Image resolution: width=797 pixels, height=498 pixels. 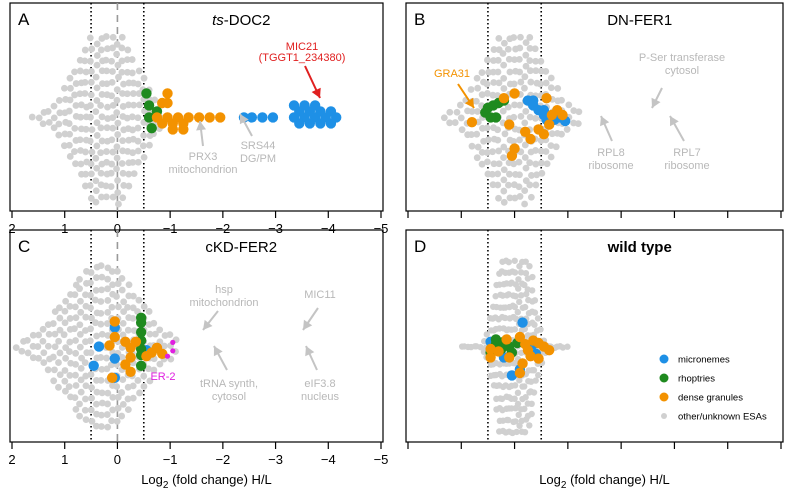 What do you see at coordinates (141, 322) in the screenshot?
I see `point-rhoptries` at bounding box center [141, 322].